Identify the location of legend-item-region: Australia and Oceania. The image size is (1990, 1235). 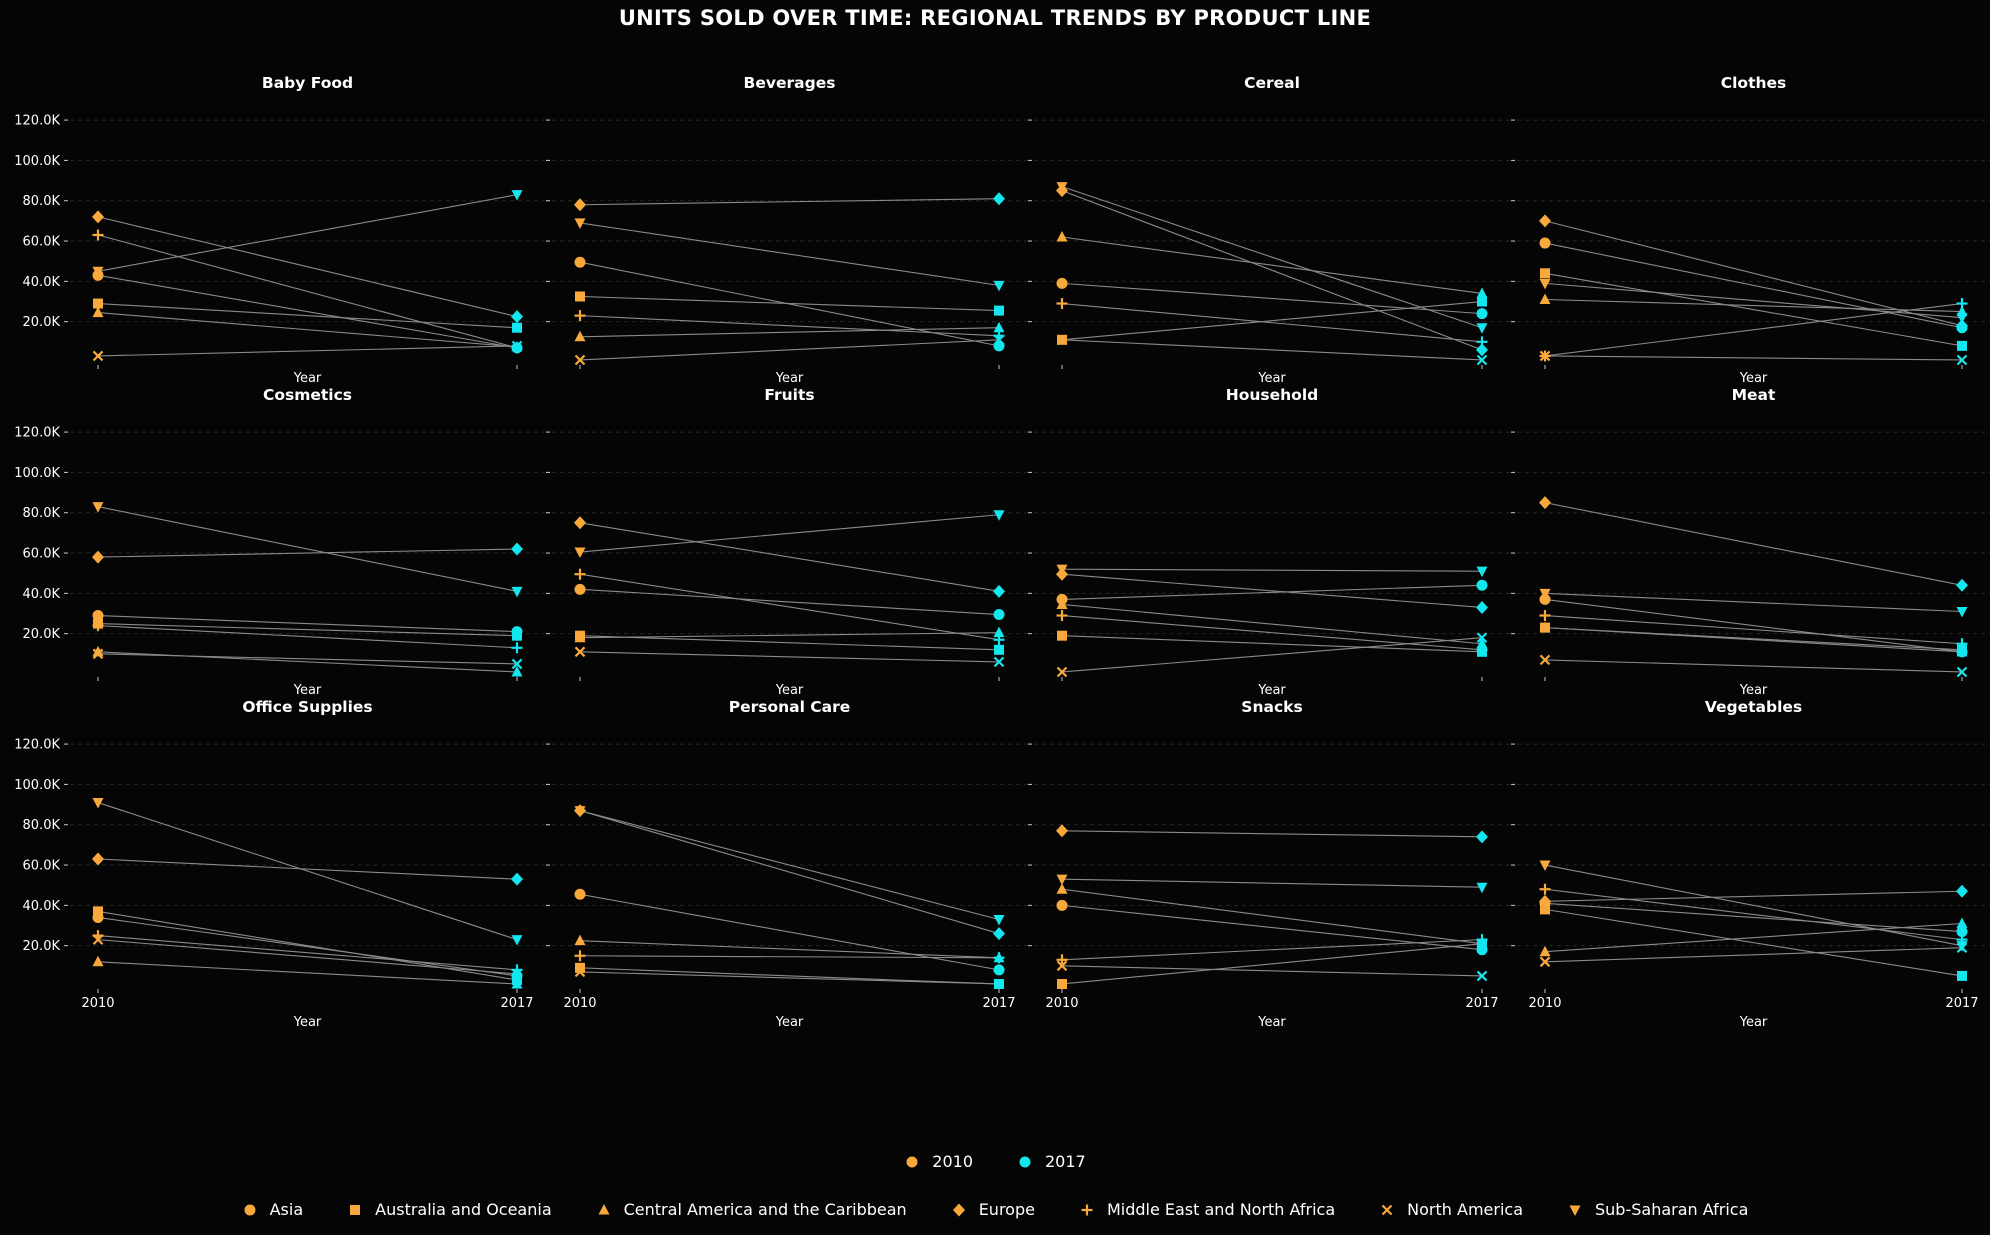
(449, 1209).